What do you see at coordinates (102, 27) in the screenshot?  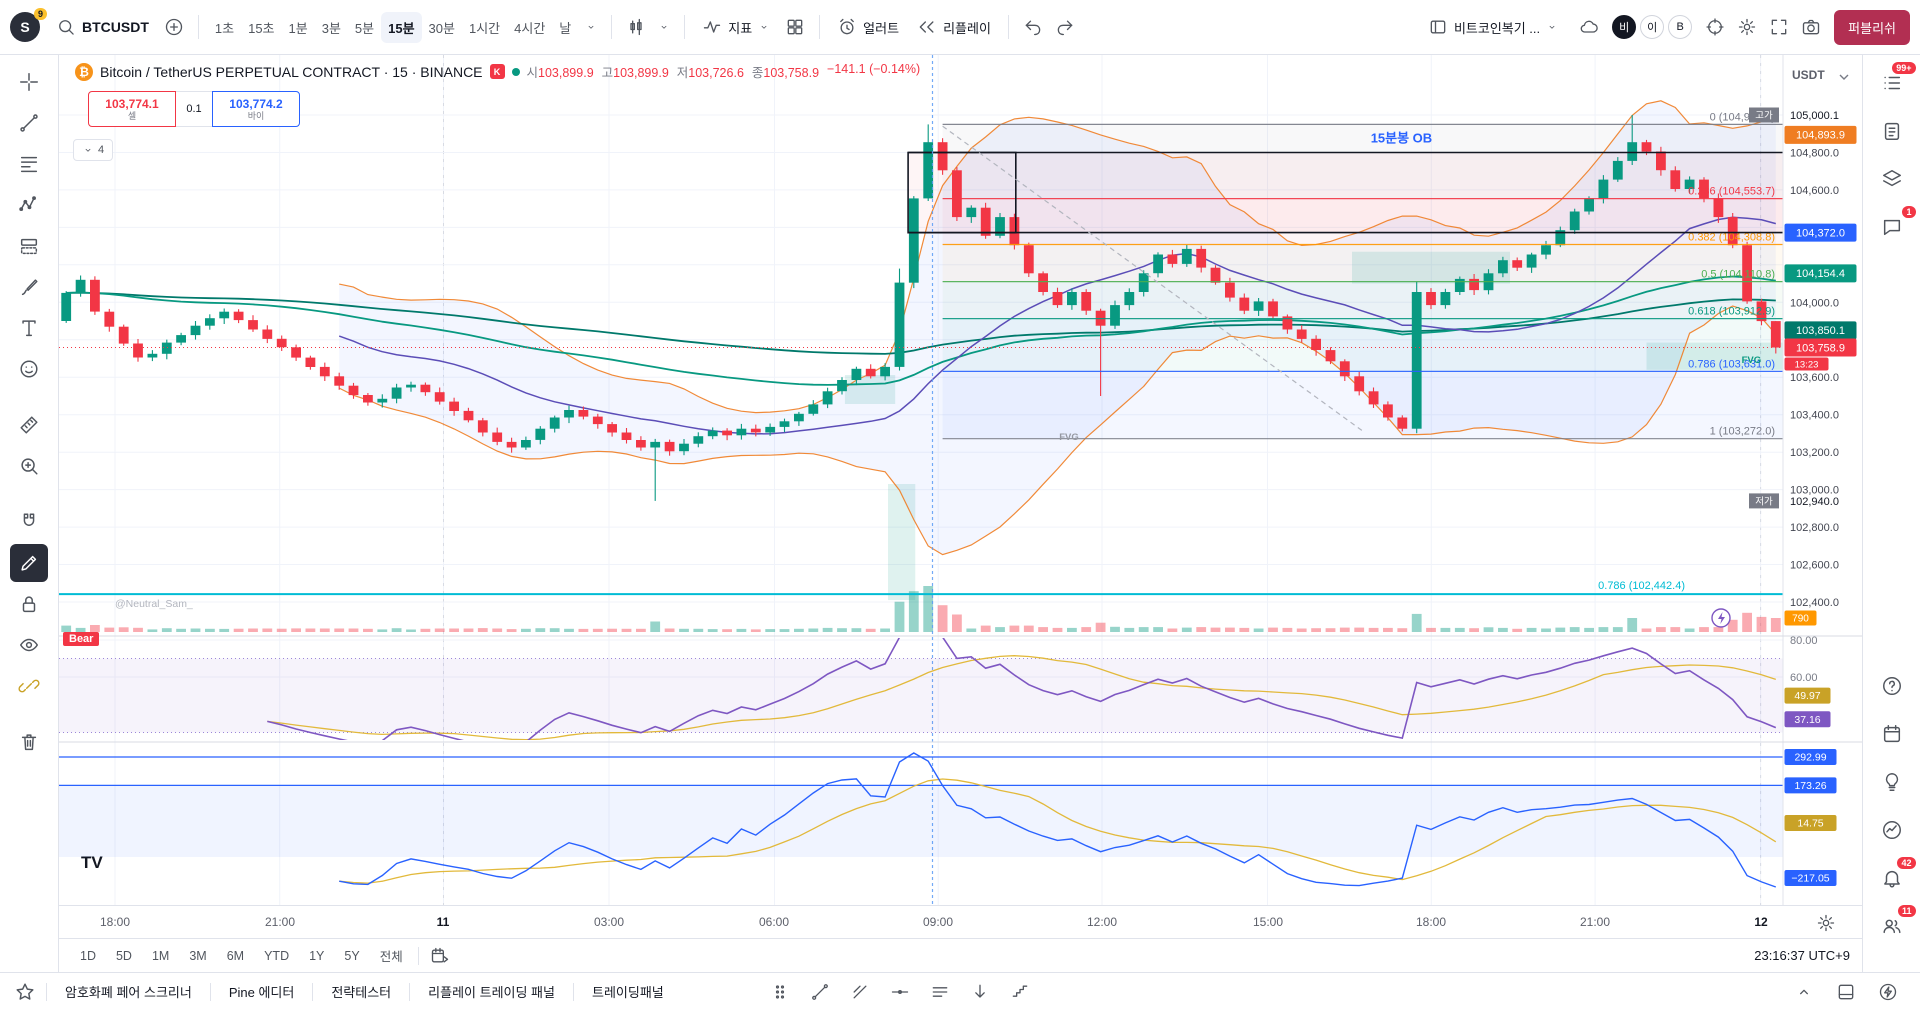 I see `symbol-search-button: BTCUSDT` at bounding box center [102, 27].